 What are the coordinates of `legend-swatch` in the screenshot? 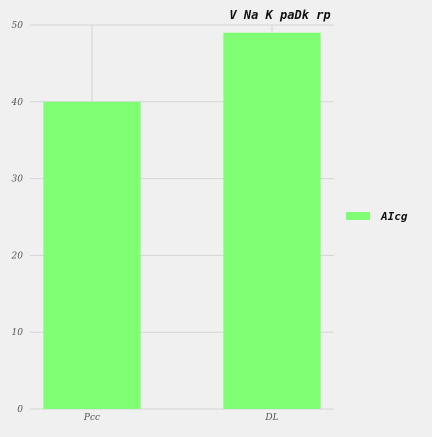 It's located at (358, 216).